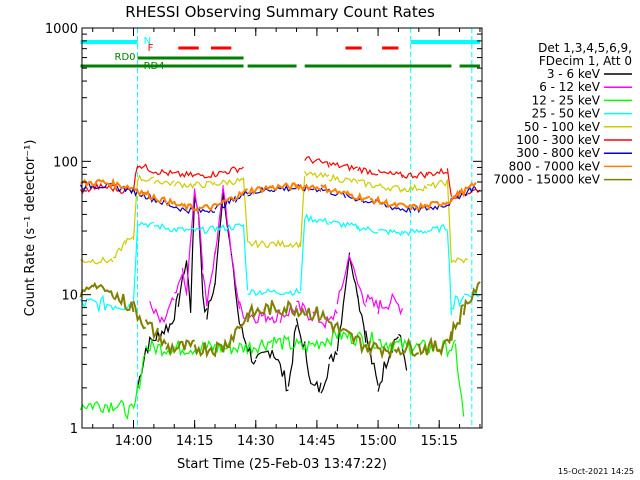 The width and height of the screenshot is (640, 480). What do you see at coordinates (154, 66) in the screenshot?
I see `rd4-flag-label: RD4` at bounding box center [154, 66].